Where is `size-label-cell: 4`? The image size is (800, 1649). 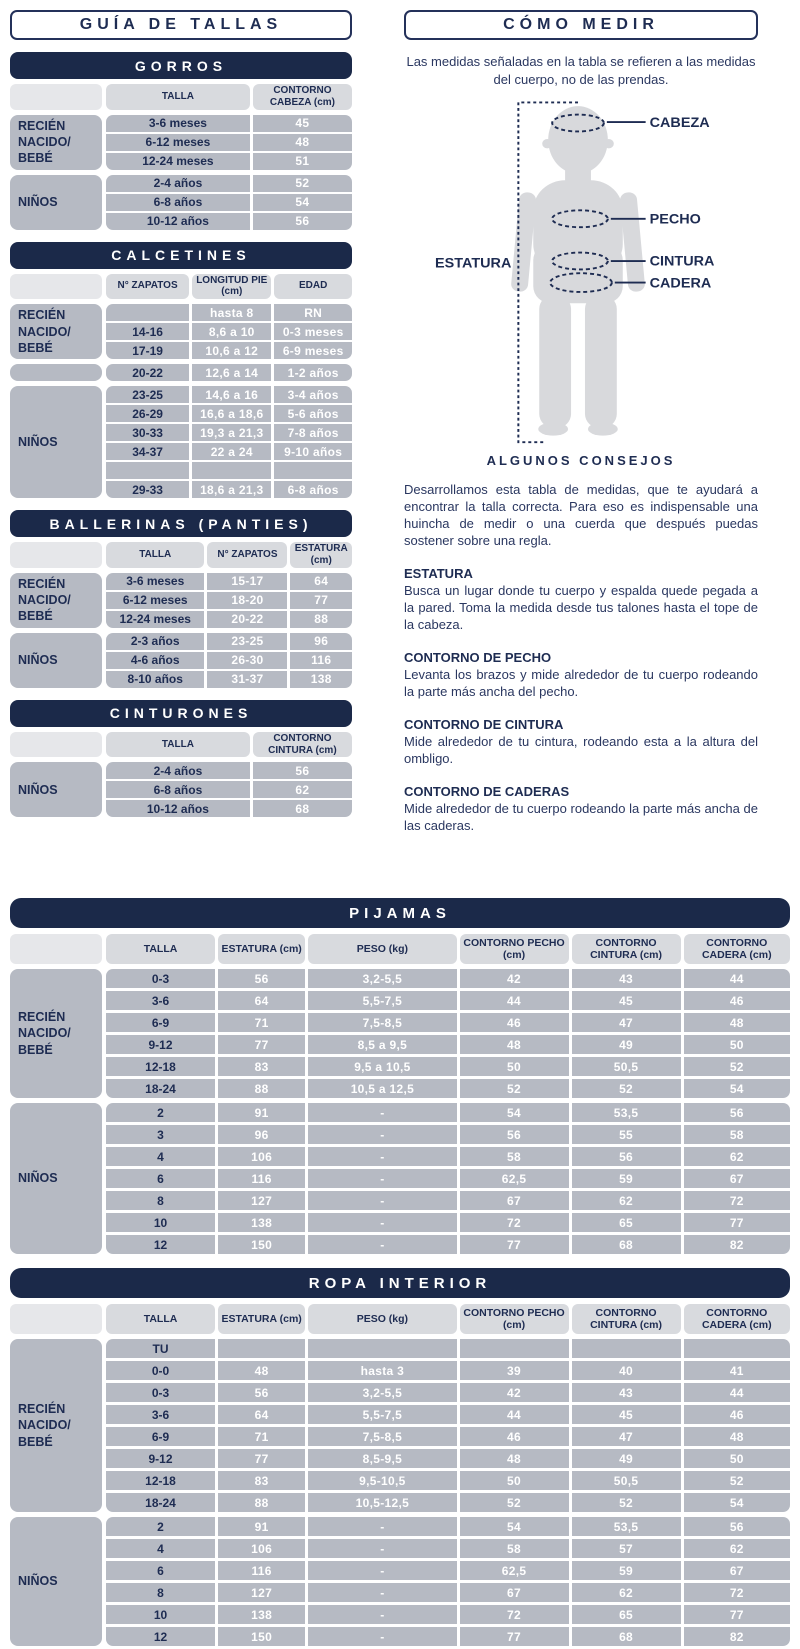 size-label-cell: 4 is located at coordinates (161, 1548).